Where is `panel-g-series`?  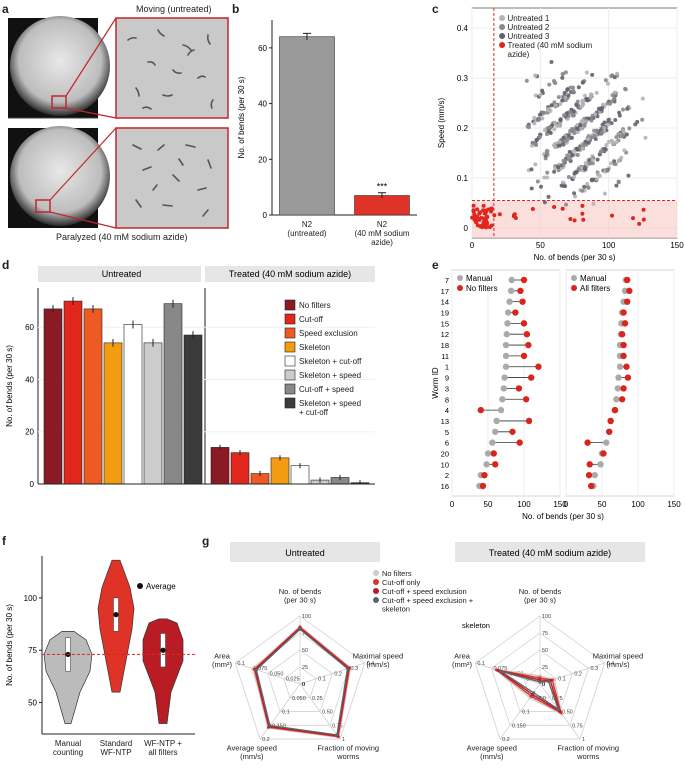
panel-g-series is located at coordinates (302, 682).